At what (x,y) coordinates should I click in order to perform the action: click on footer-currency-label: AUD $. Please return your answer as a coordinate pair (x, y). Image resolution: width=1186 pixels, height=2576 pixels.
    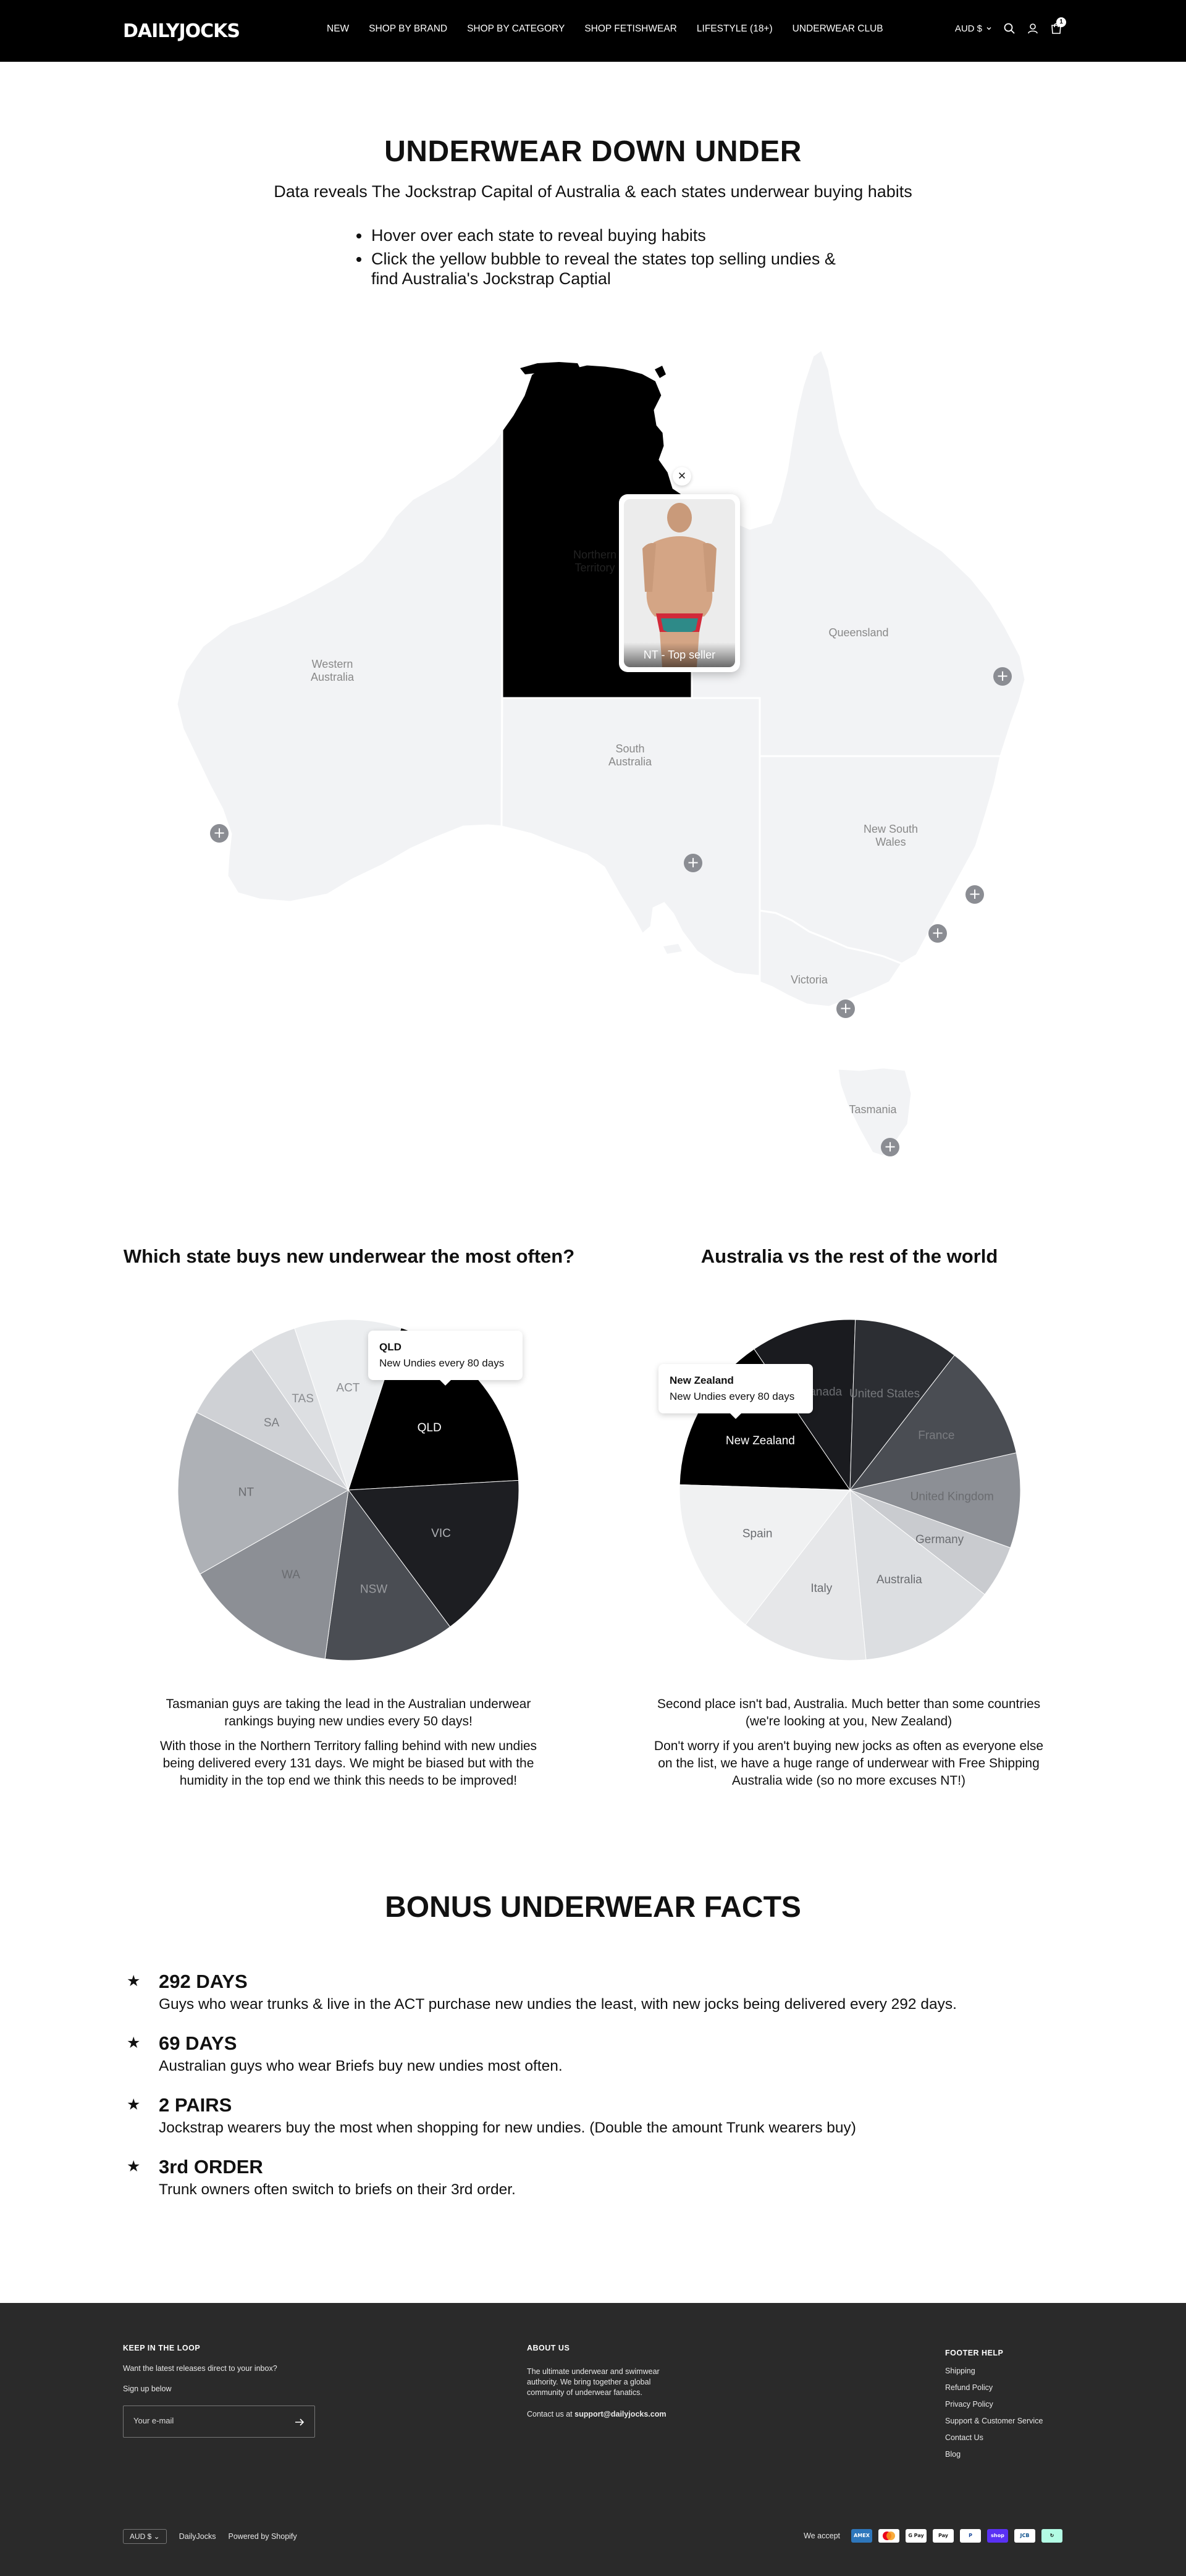
    Looking at the image, I should click on (141, 2536).